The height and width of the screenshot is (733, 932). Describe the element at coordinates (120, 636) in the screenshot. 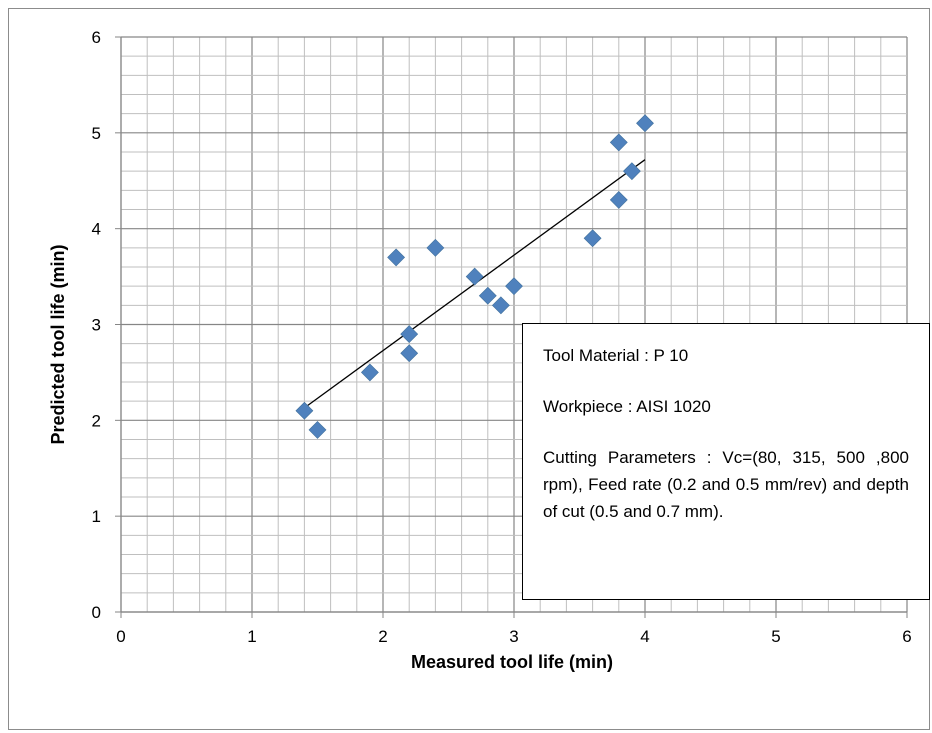

I see `x-tick-label: 0` at that location.